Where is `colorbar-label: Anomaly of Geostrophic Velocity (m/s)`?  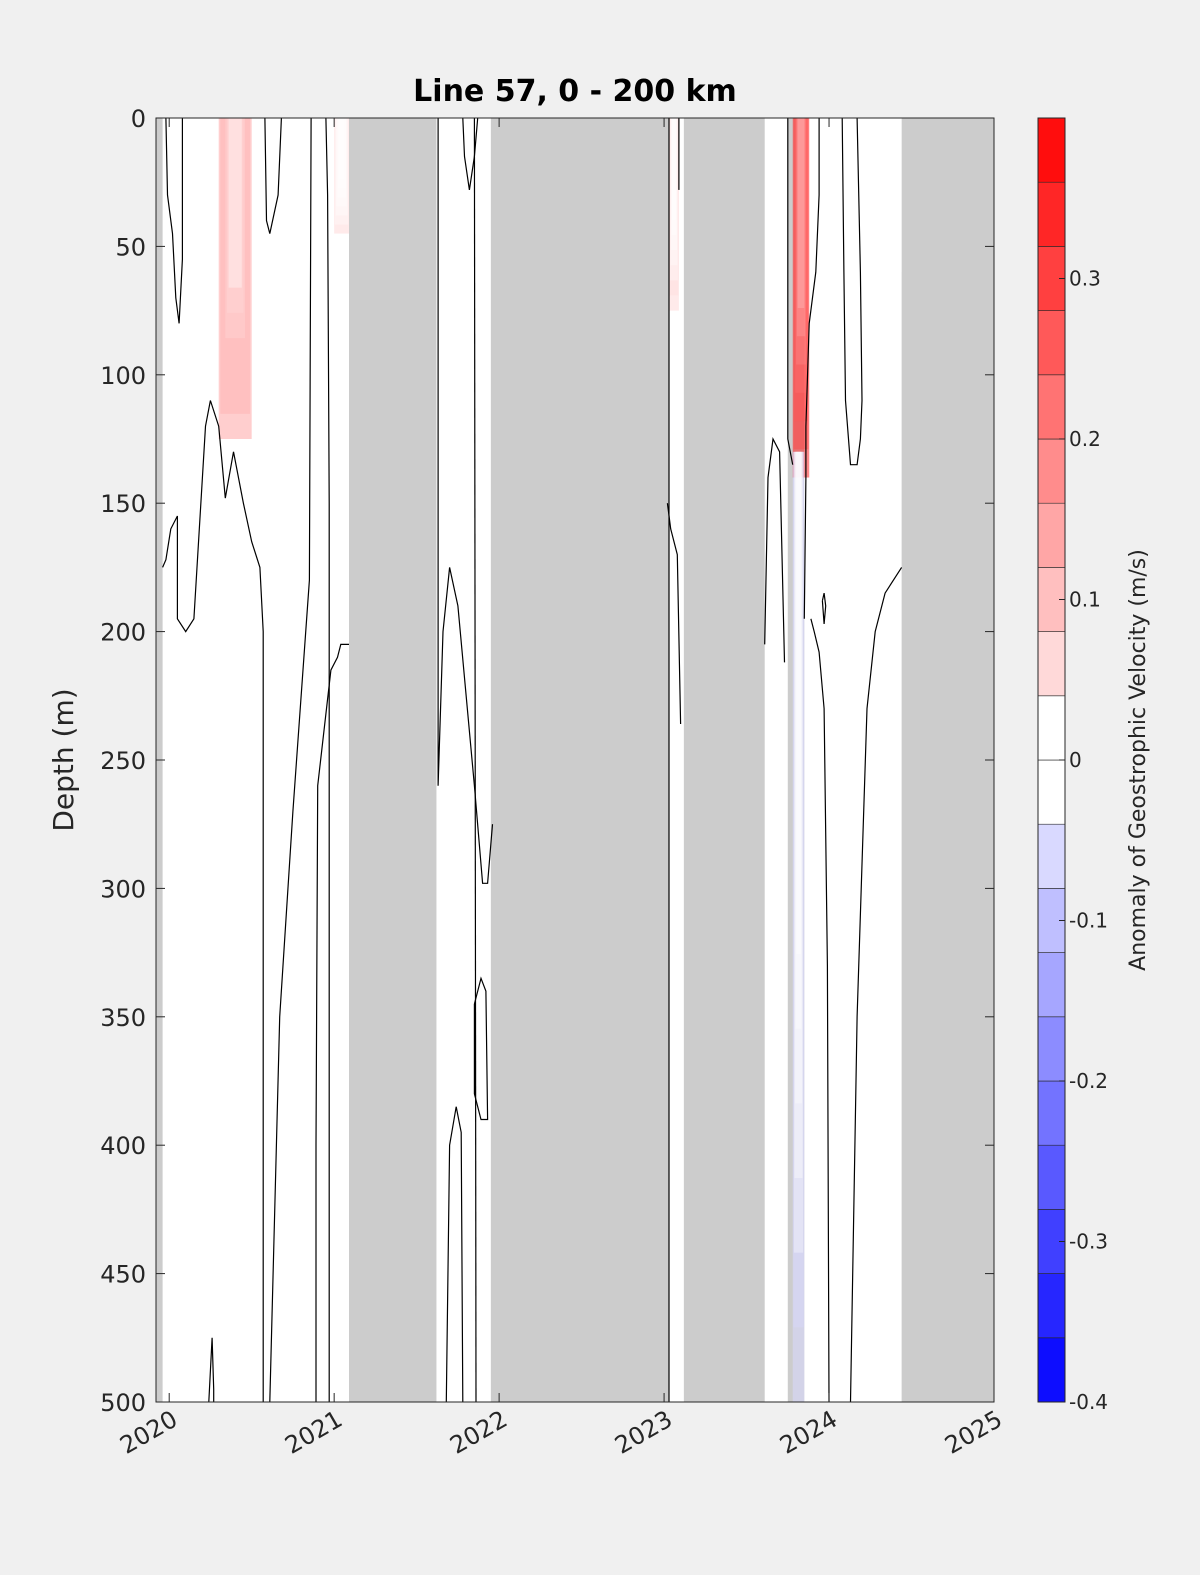 colorbar-label: Anomaly of Geostrophic Velocity (m/s) is located at coordinates (1138, 760).